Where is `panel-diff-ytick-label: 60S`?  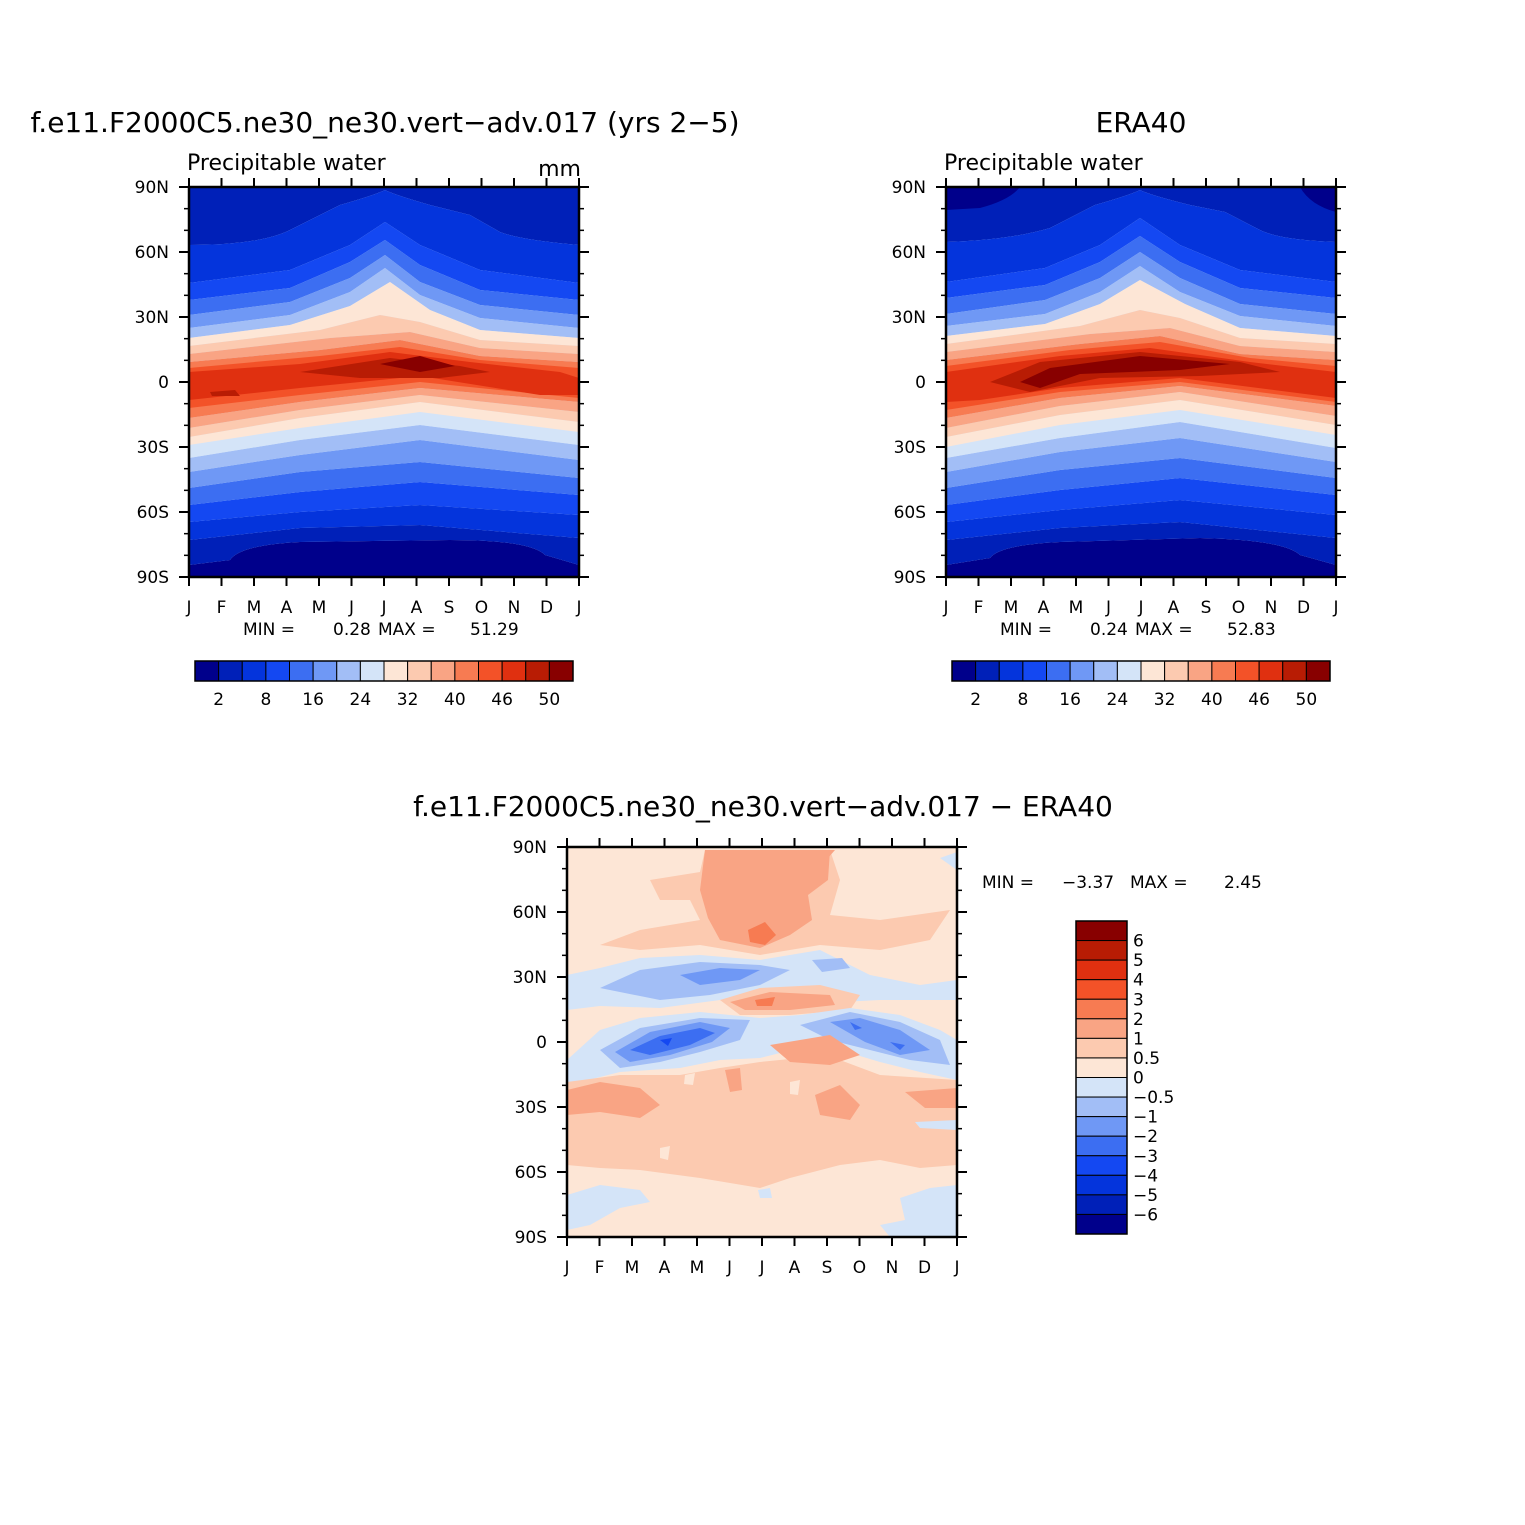 panel-diff-ytick-label: 60S is located at coordinates (531, 1173).